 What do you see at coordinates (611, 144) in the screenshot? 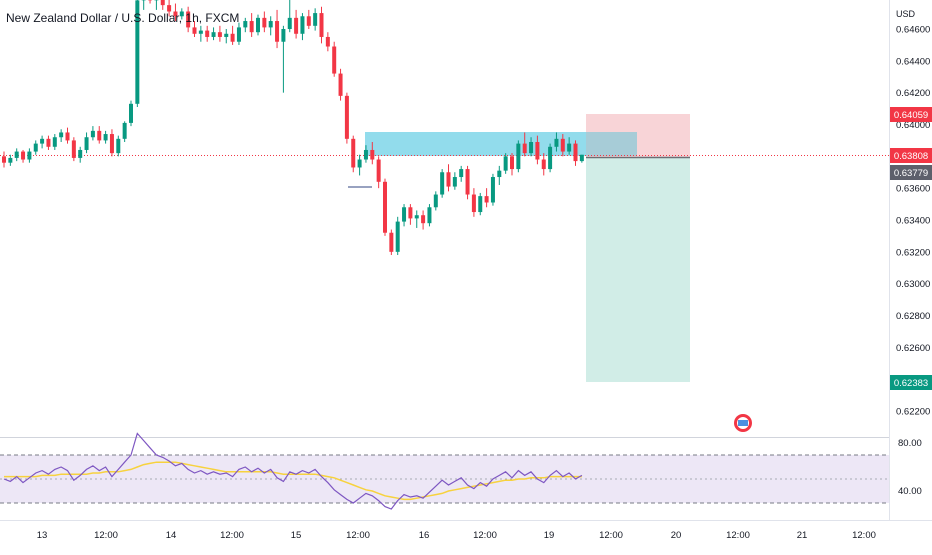
I see `zone-overlap` at bounding box center [611, 144].